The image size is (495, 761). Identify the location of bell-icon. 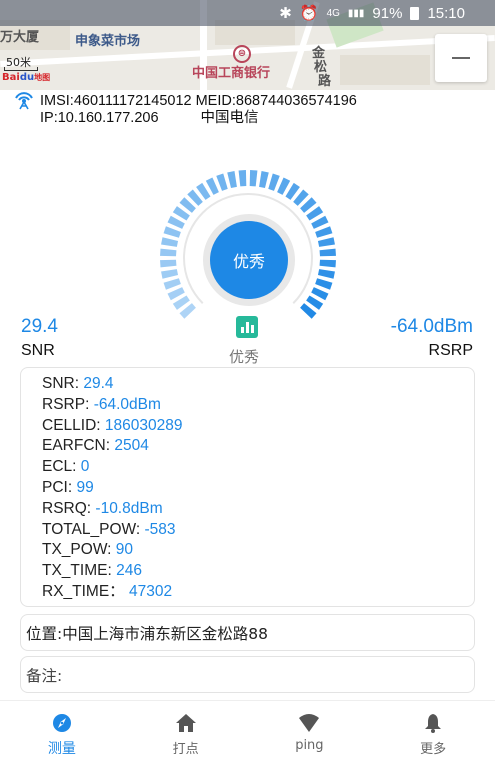
(433, 723).